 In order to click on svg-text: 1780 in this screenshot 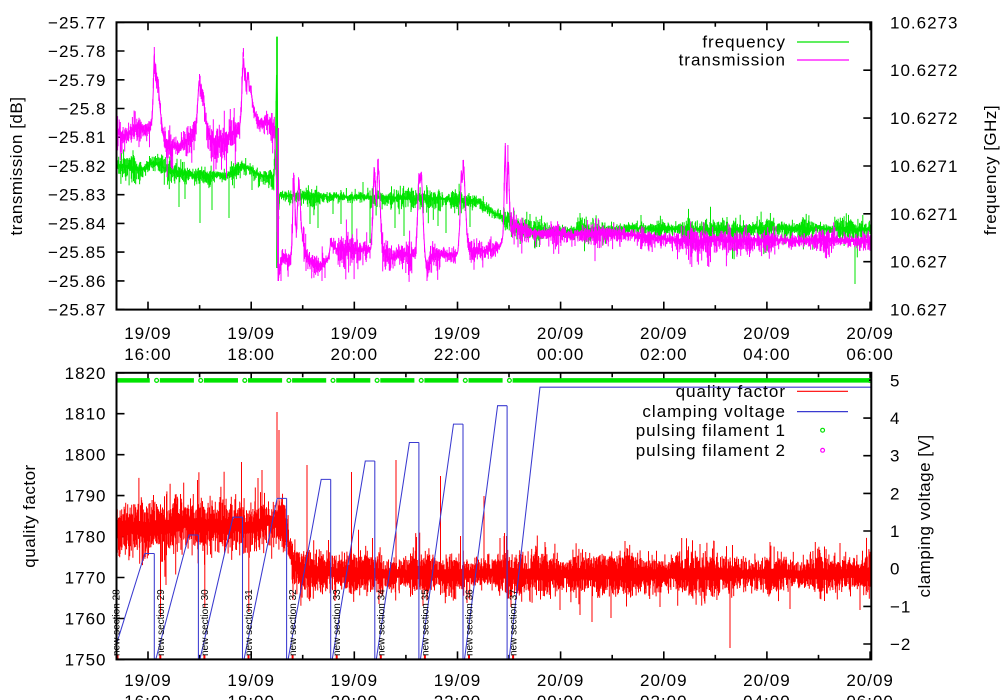, I will do `click(86, 537)`.